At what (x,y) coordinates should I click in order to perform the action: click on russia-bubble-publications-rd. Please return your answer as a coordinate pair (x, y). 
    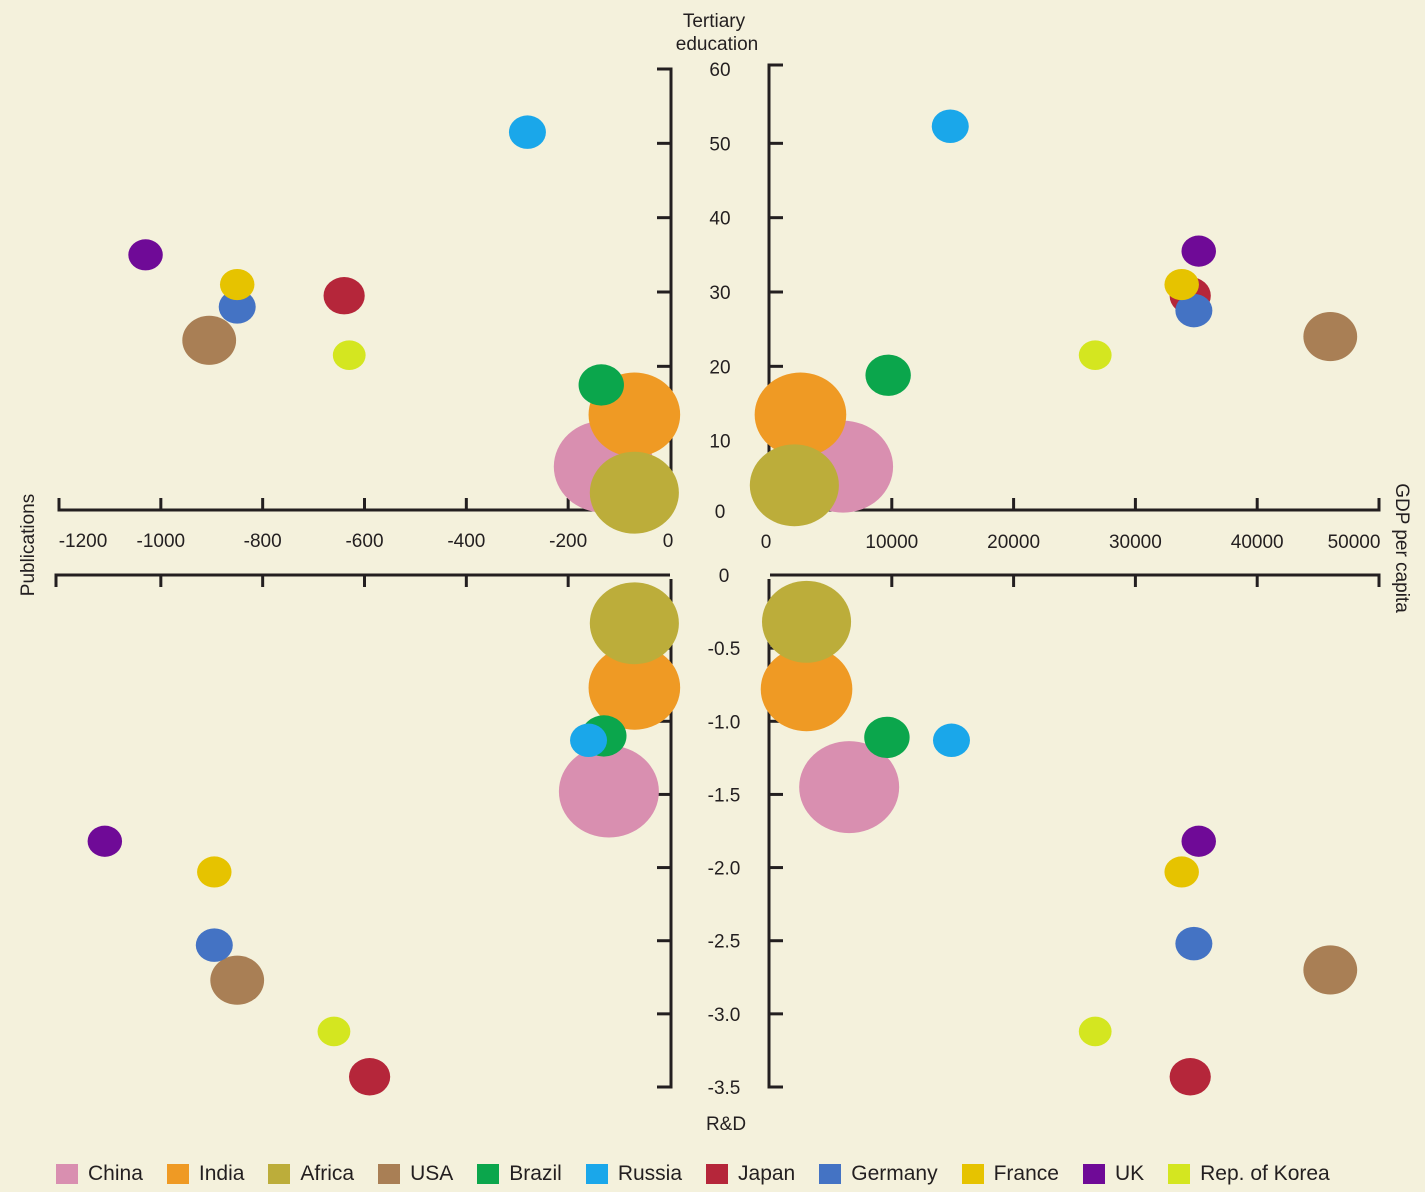
    Looking at the image, I should click on (589, 740).